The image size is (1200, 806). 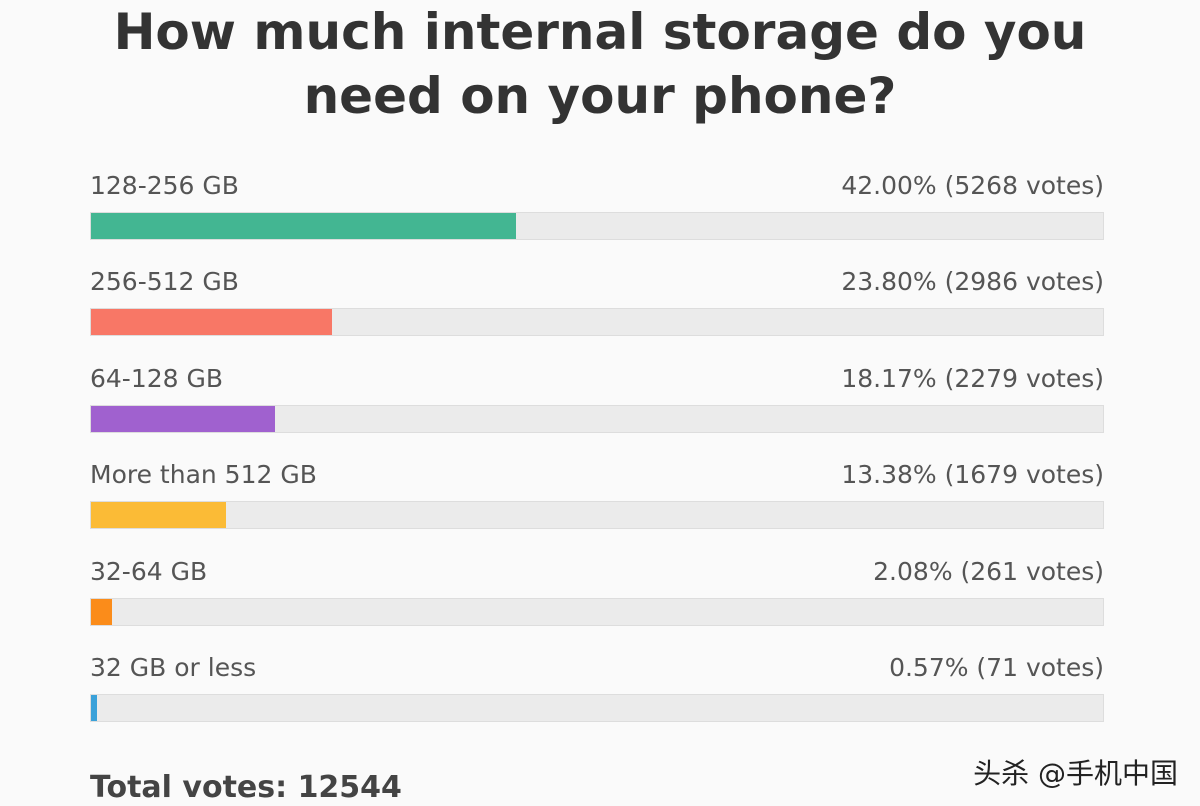 What do you see at coordinates (189, 787) in the screenshot?
I see `total-label: Total votes:` at bounding box center [189, 787].